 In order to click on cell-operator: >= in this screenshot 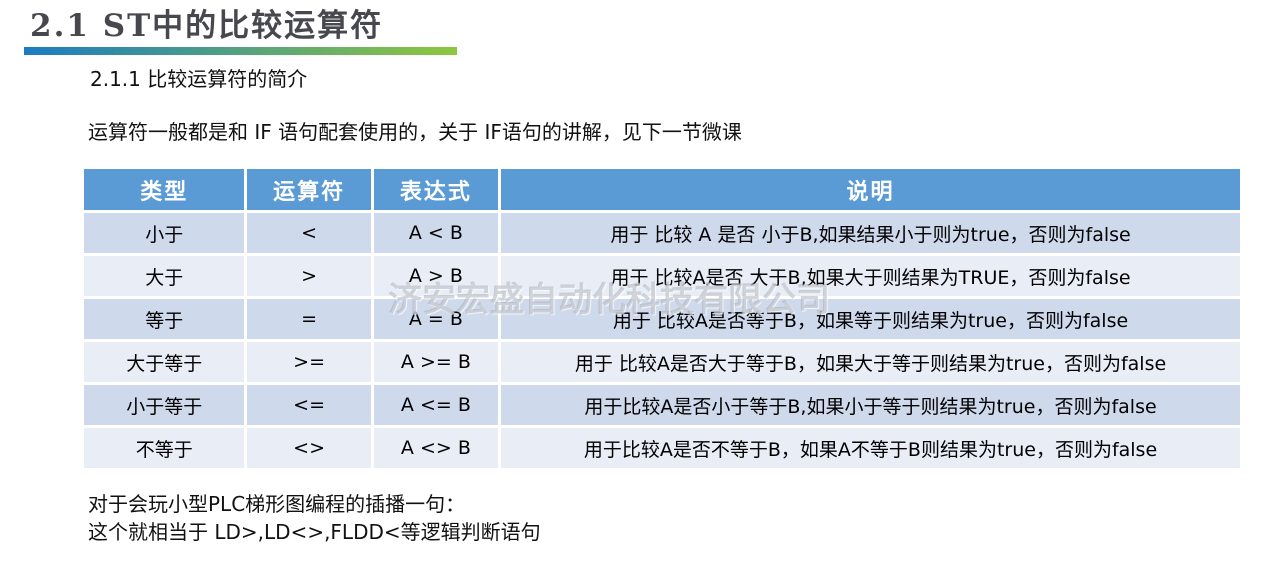, I will do `click(309, 362)`.